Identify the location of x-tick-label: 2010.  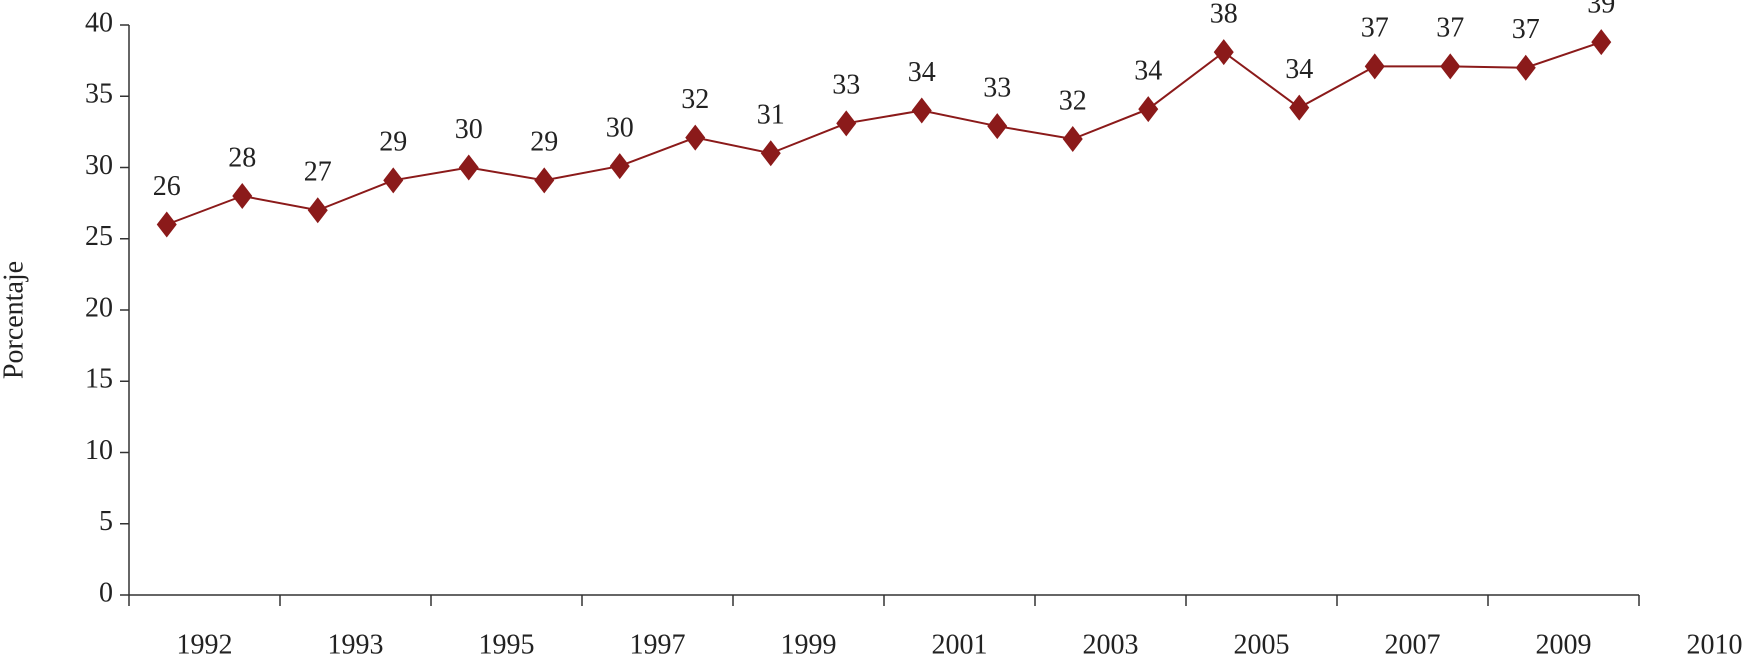
(1715, 644).